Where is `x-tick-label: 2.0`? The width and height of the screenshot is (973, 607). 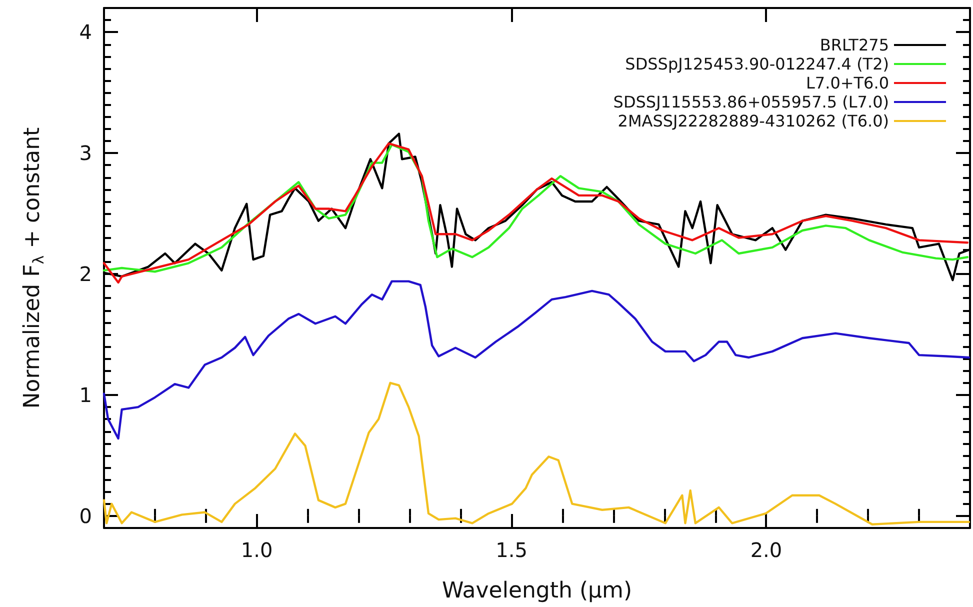
x-tick-label: 2.0 is located at coordinates (766, 550).